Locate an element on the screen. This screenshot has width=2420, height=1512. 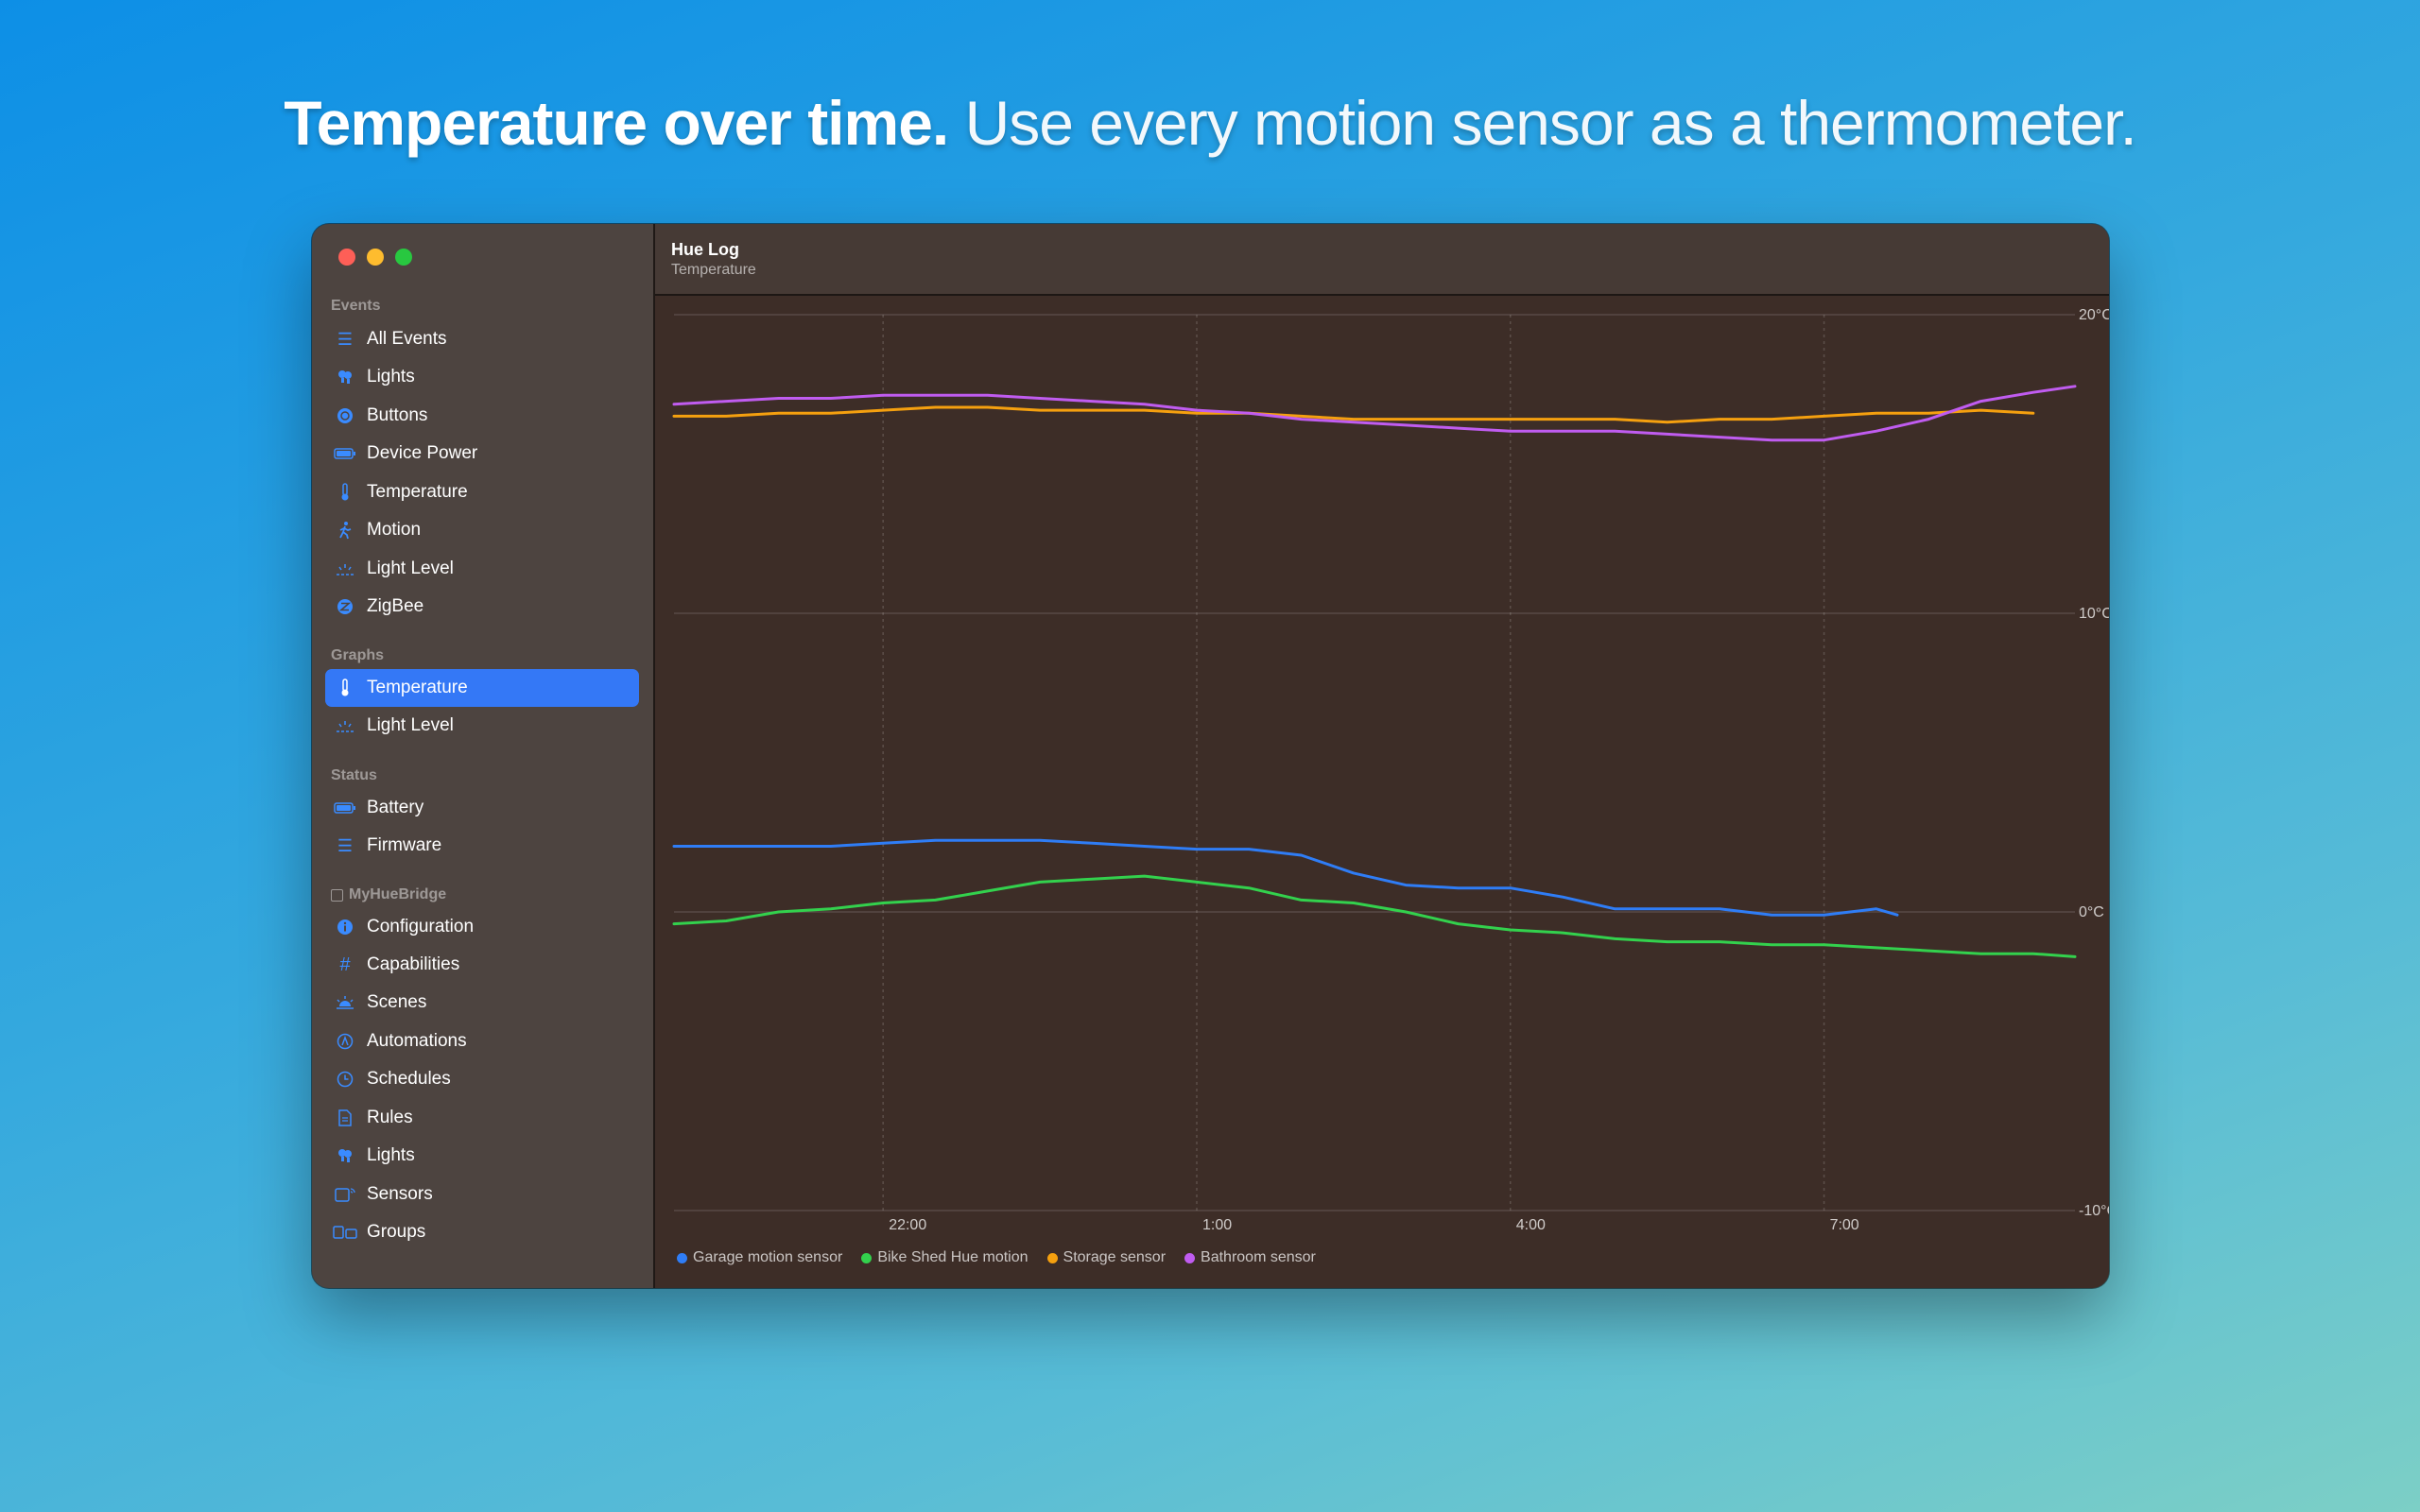
sidebar-item-schedules: Schedules is located at coordinates (482, 1079).